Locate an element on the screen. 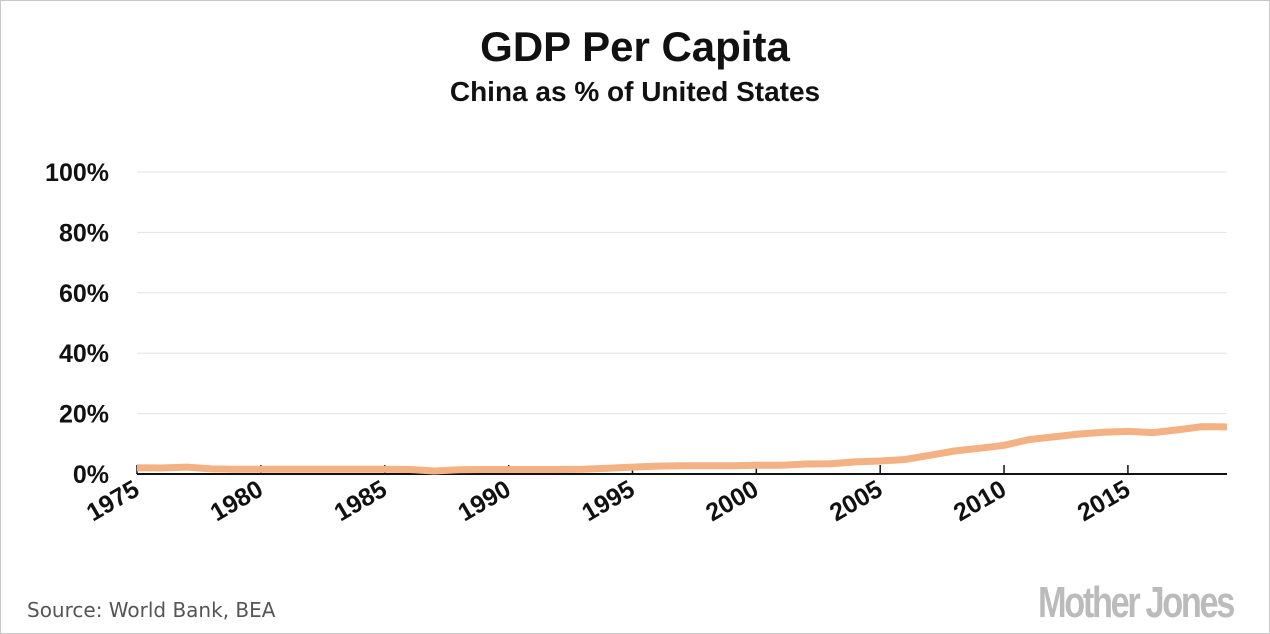 This screenshot has height=634, width=1270. x-tick-label: 1990 is located at coordinates (484, 501).